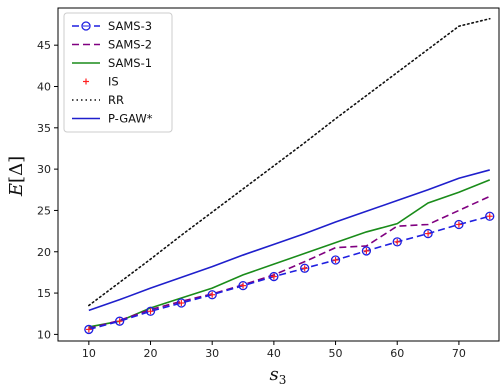 The image size is (503, 388). What do you see at coordinates (44, 293) in the screenshot?
I see `y-tick-label: 15` at bounding box center [44, 293].